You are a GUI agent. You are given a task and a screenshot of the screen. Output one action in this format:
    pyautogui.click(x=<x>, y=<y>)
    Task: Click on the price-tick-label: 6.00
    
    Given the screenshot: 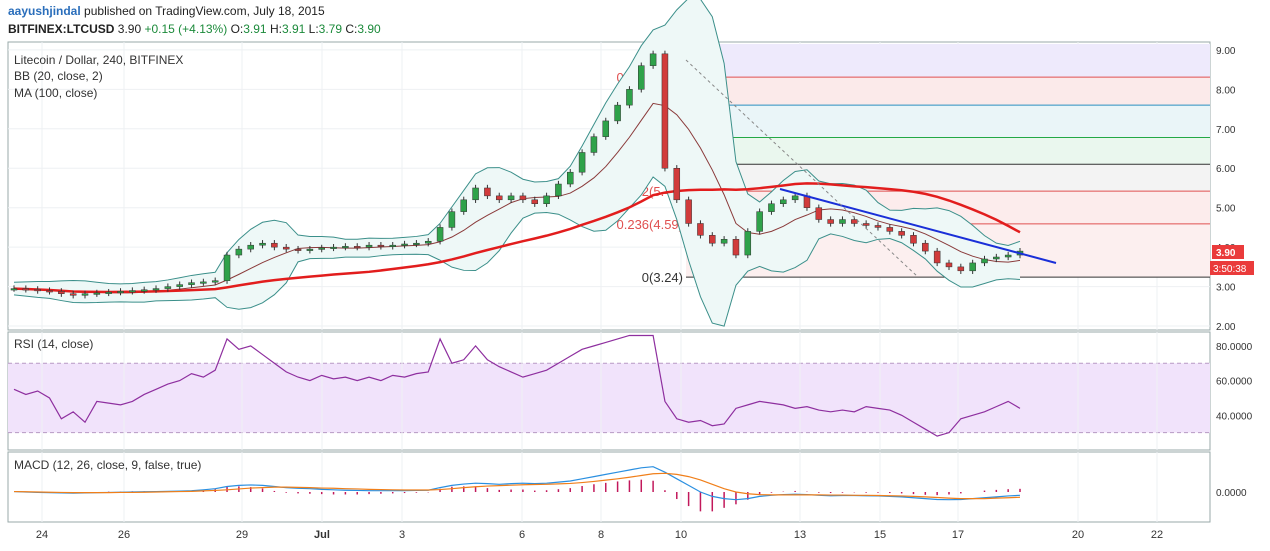 What is the action you would take?
    pyautogui.click(x=1226, y=169)
    